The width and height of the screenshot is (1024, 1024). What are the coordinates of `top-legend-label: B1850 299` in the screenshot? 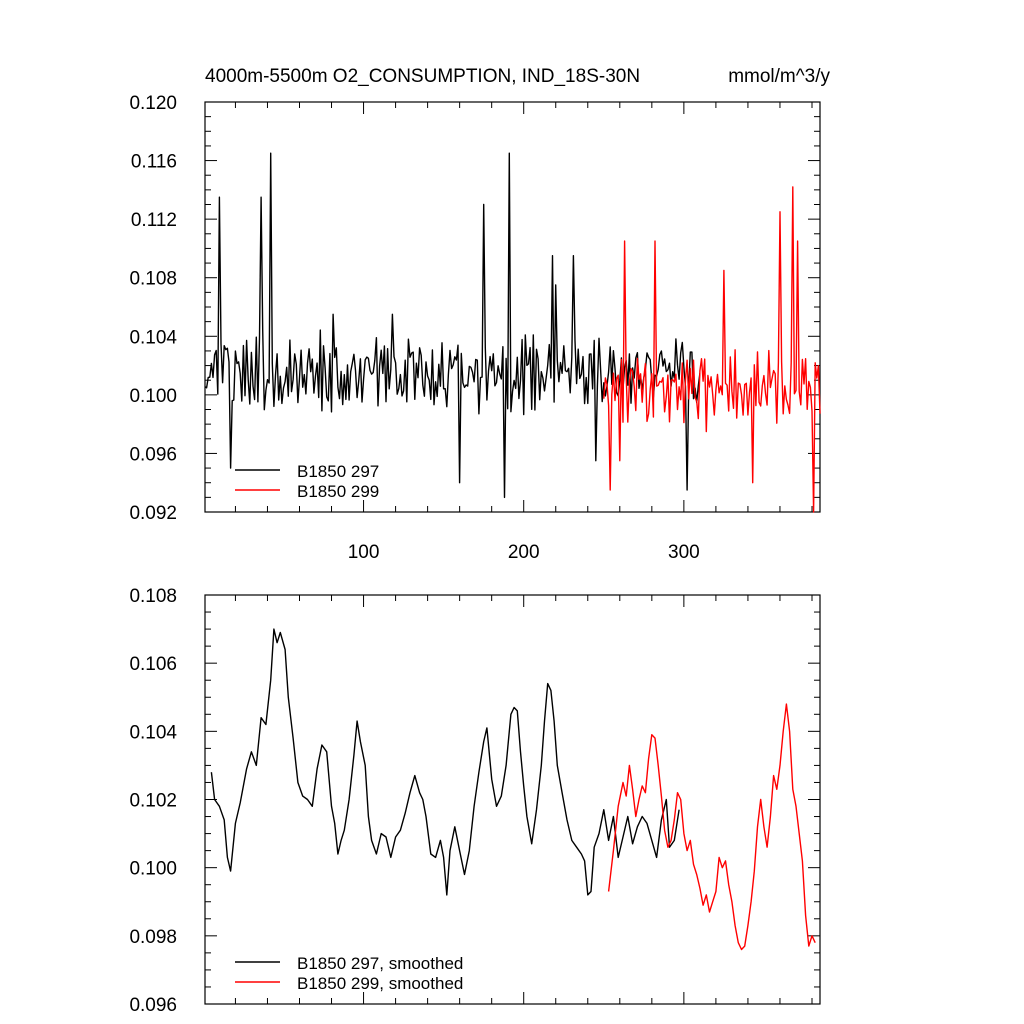 It's located at (338, 491).